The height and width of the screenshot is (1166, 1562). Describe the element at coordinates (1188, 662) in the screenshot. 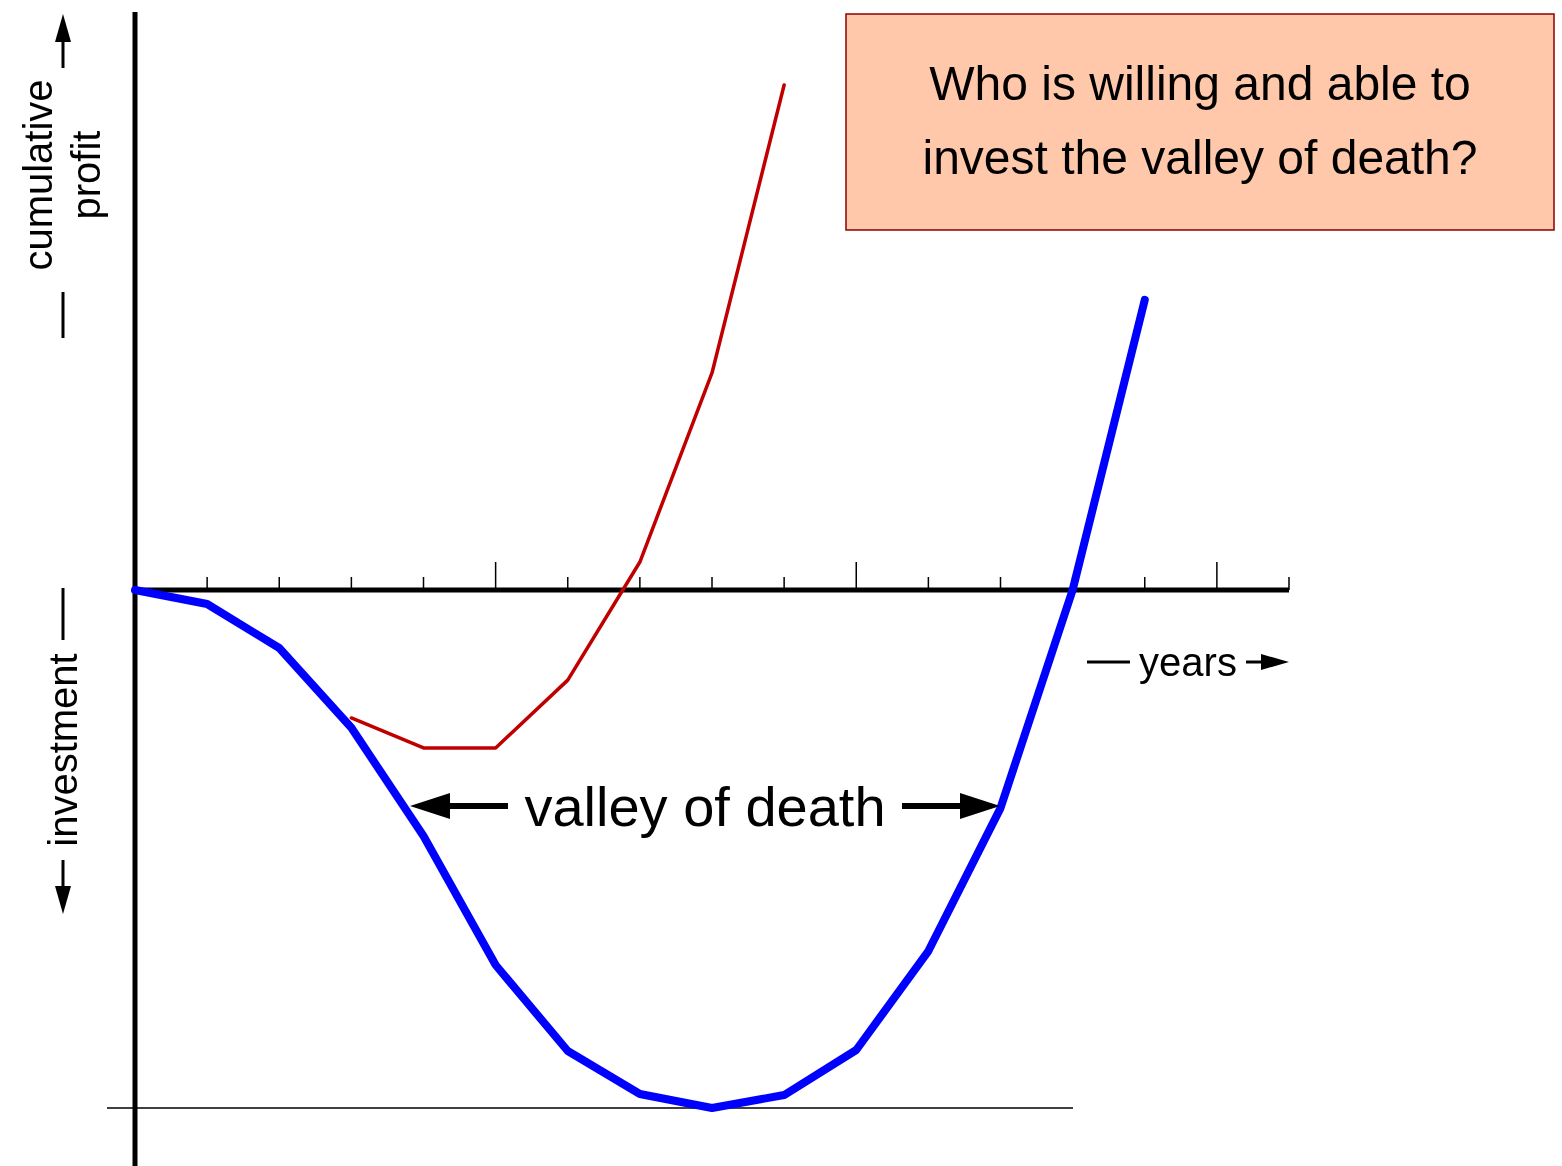

I see `x-axis-title: years` at that location.